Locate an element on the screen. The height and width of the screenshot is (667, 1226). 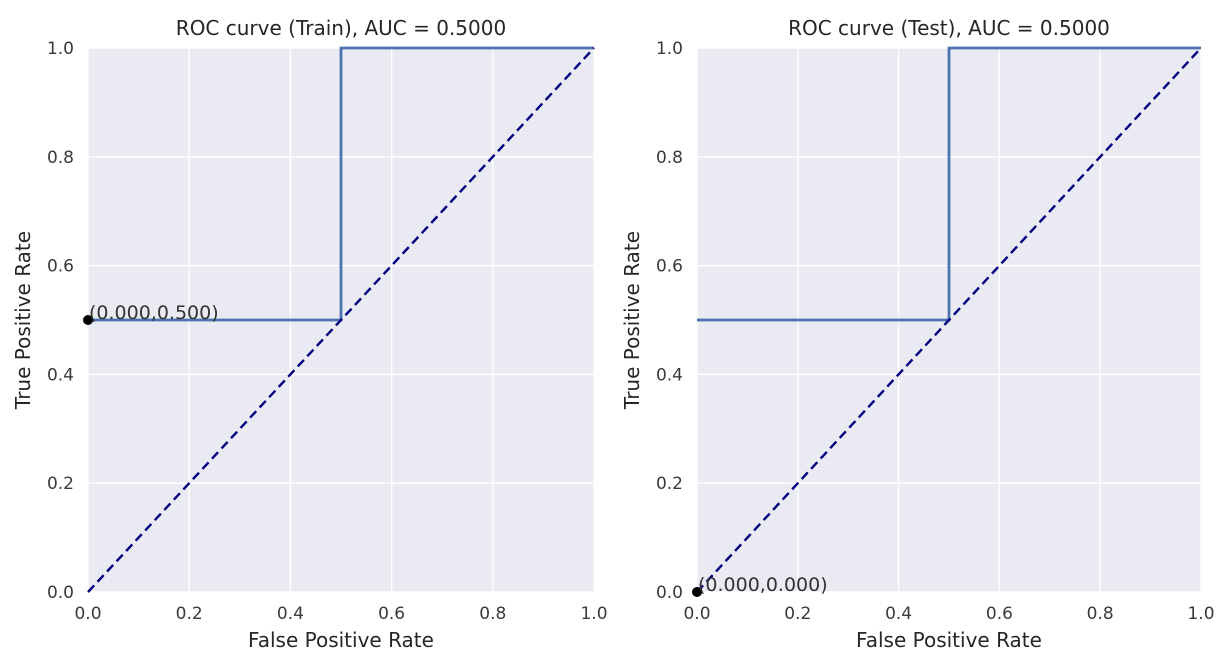
chart-title: ROC curve (Train), AUC = 0.5000 is located at coordinates (341, 28).